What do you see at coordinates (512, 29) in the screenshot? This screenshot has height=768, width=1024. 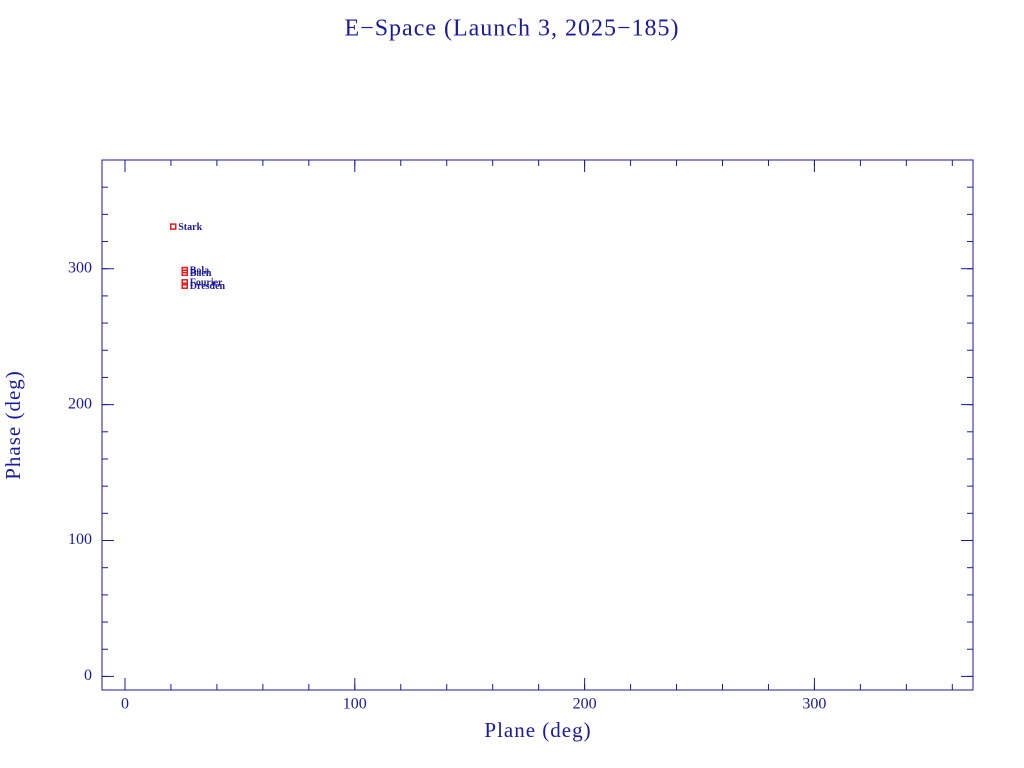 I see `chart-title: E−Space (Launch 3, 2025−185)` at bounding box center [512, 29].